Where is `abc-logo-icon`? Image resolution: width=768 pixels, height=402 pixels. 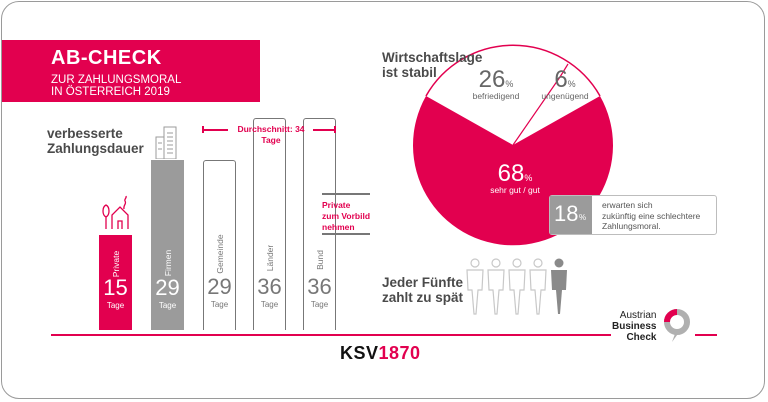
abc-logo-icon is located at coordinates (677, 325).